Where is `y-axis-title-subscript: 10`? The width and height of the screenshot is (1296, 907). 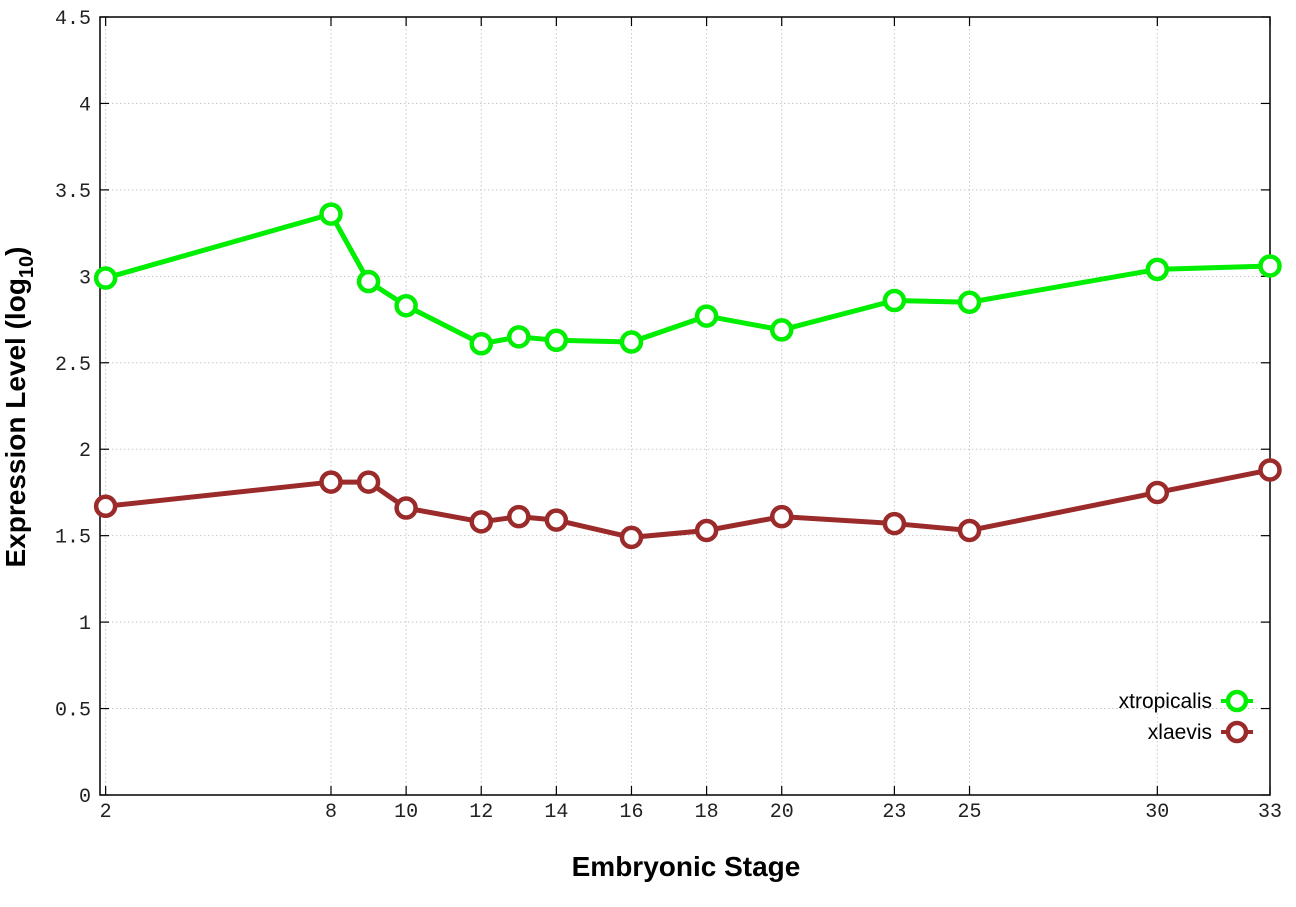
y-axis-title-subscript: 10 is located at coordinates (27, 267).